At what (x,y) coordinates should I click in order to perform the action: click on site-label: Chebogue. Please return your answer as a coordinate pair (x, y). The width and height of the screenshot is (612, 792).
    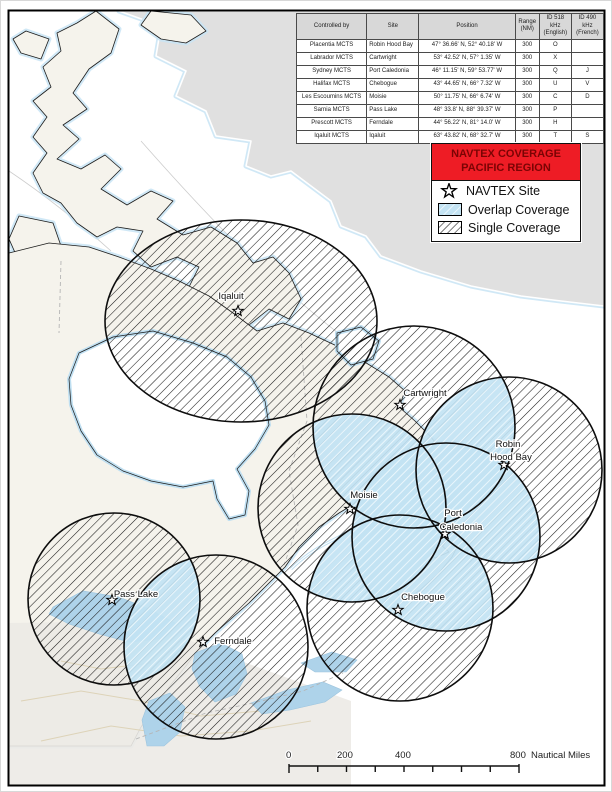
    Looking at the image, I should click on (423, 597).